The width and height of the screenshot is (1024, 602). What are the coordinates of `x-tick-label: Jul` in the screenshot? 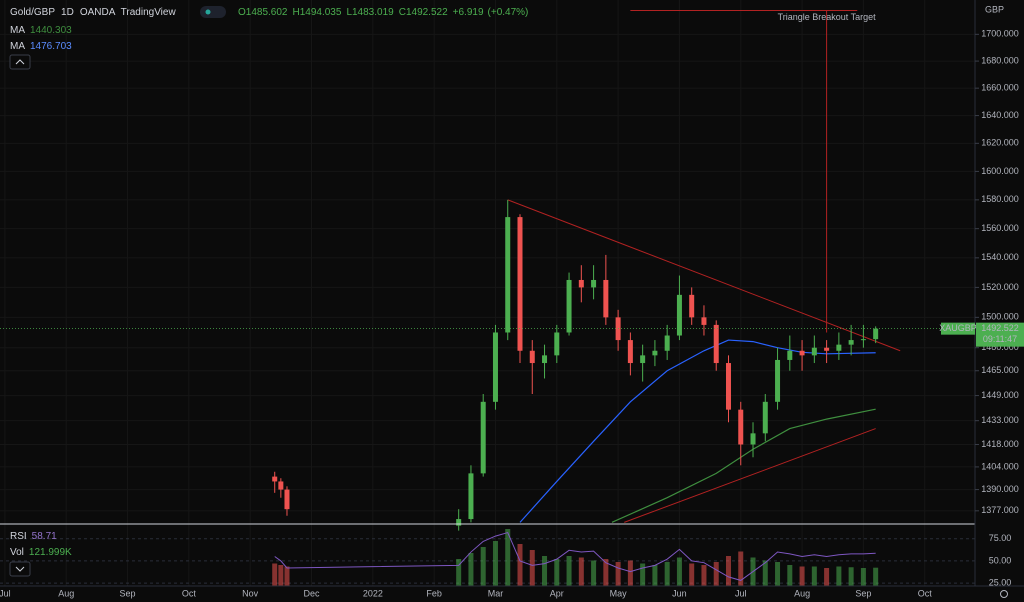 It's located at (5, 593).